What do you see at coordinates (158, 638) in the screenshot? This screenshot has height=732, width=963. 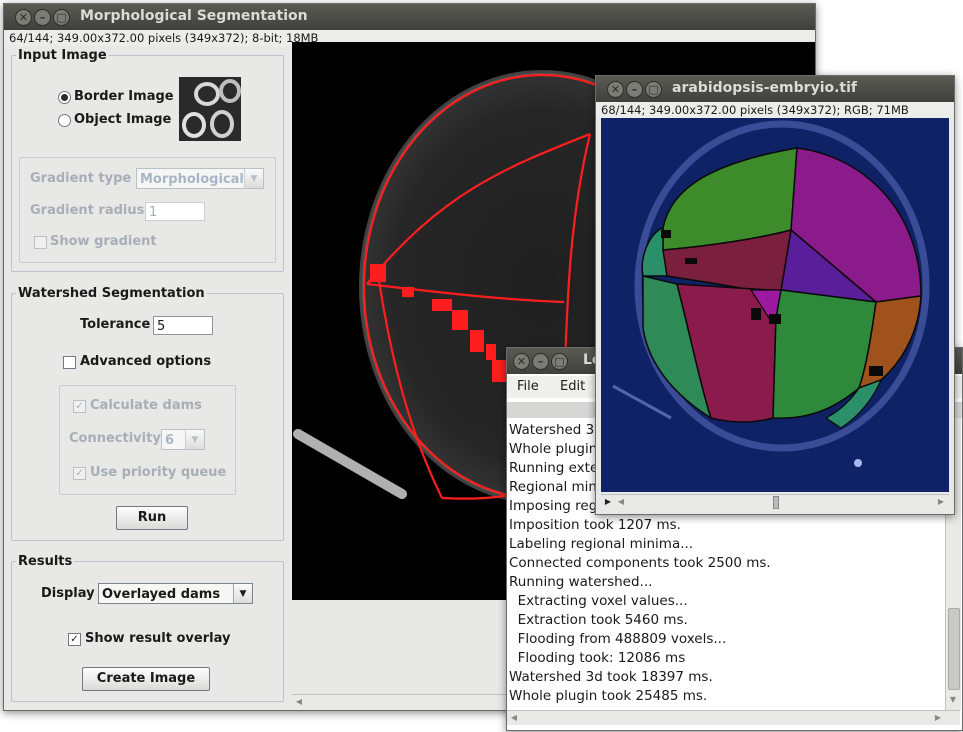 I see `show-result-overlay-label: Show result overlay` at bounding box center [158, 638].